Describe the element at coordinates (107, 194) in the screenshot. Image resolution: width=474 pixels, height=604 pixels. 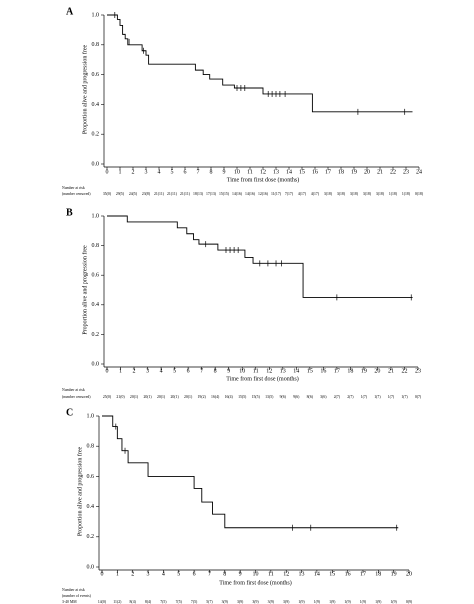
I see `risk-count: 35(0)` at that location.